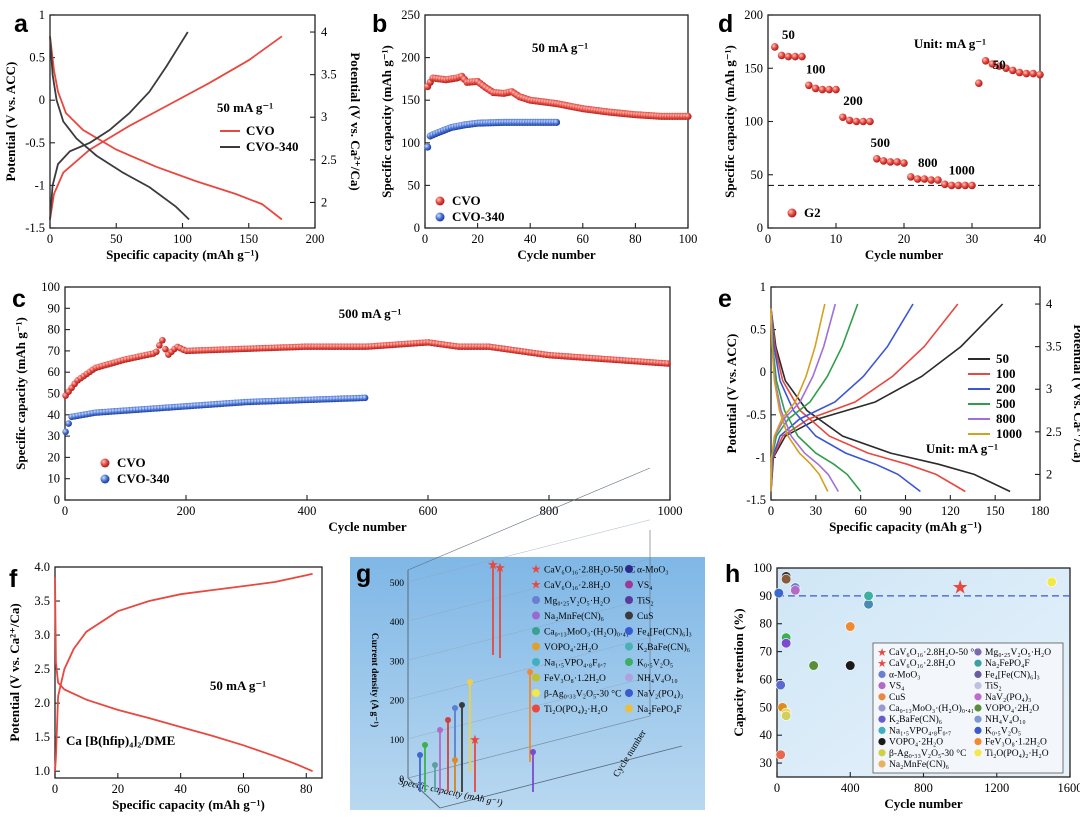  I want to click on z-tick-label: 500, so click(397, 584).